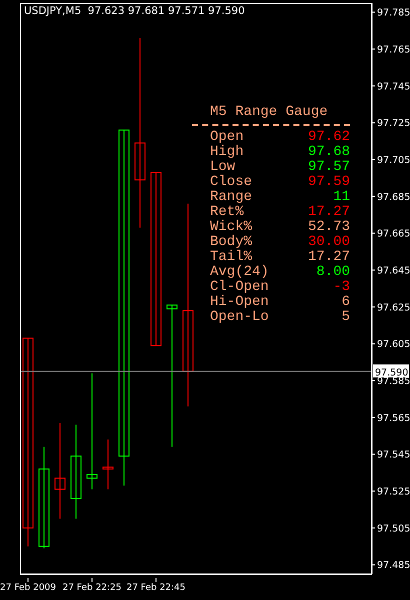 This screenshot has height=600, width=410. I want to click on annotation: Open, so click(227, 137).